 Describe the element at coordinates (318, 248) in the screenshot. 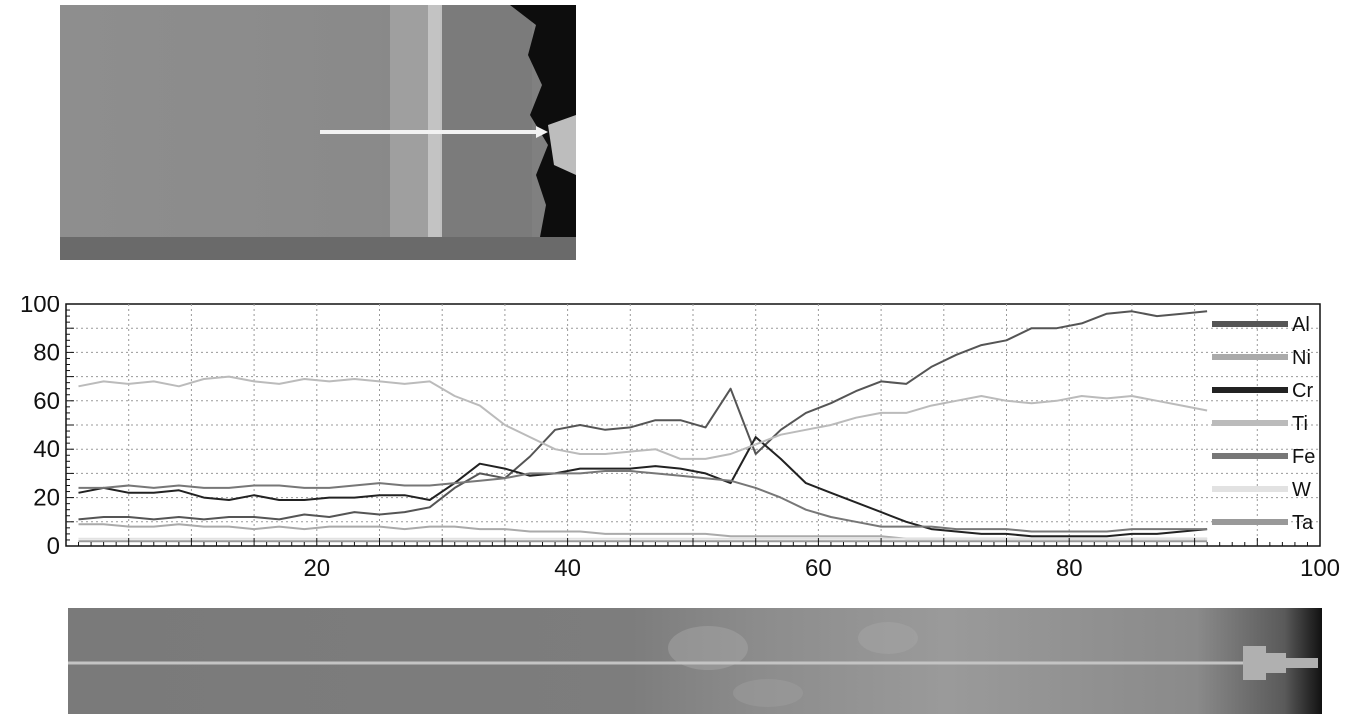

I see `scale-bar-strip` at that location.